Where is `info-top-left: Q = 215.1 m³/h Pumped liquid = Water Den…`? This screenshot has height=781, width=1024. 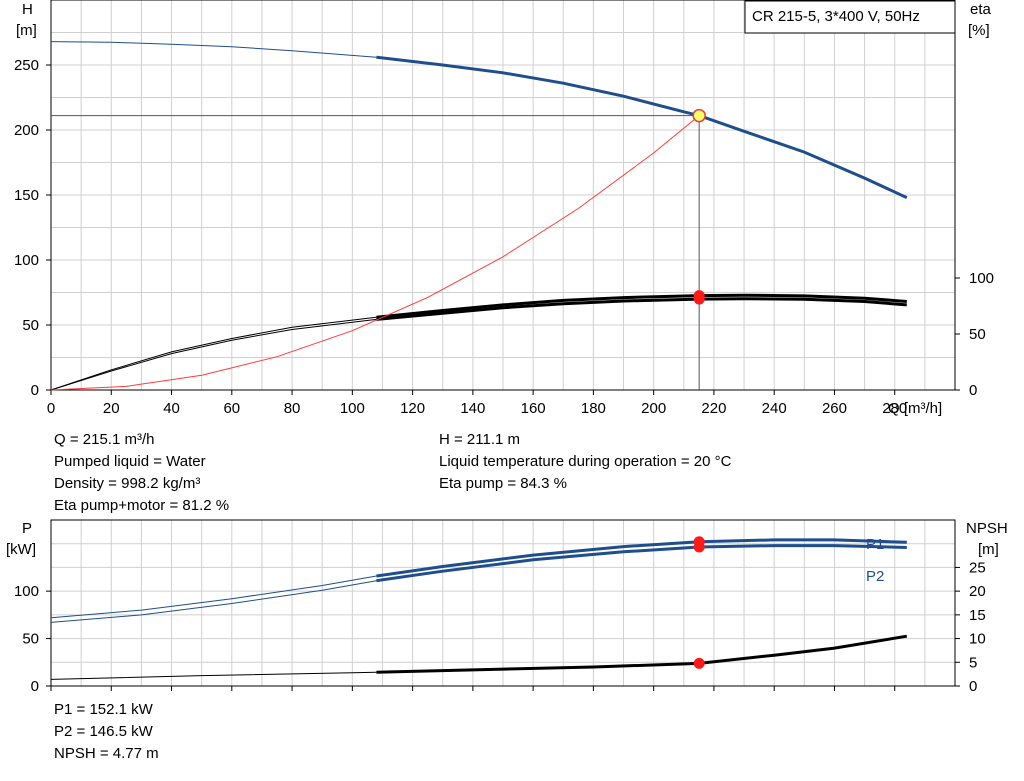
info-top-left: Q = 215.1 m³/h Pumped liquid = Water Den… is located at coordinates (141, 473).